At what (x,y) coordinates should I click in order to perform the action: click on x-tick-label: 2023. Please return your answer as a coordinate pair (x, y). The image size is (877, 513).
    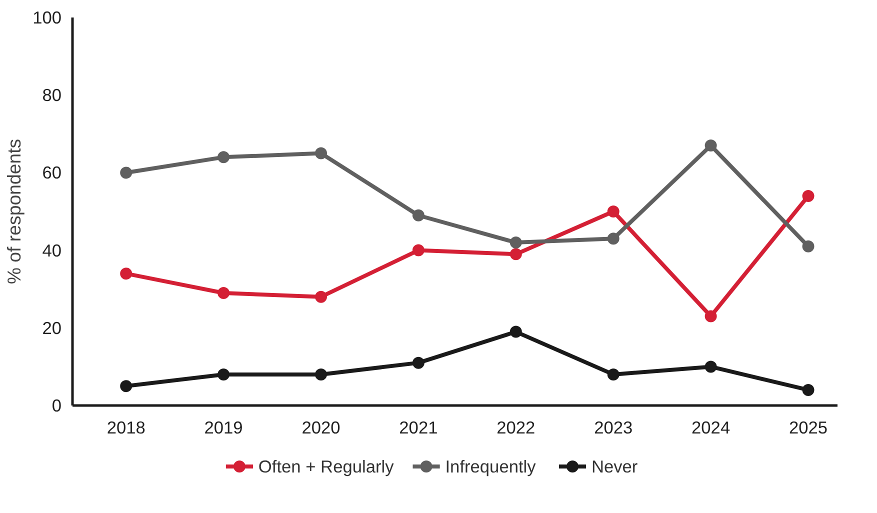
    Looking at the image, I should click on (613, 428).